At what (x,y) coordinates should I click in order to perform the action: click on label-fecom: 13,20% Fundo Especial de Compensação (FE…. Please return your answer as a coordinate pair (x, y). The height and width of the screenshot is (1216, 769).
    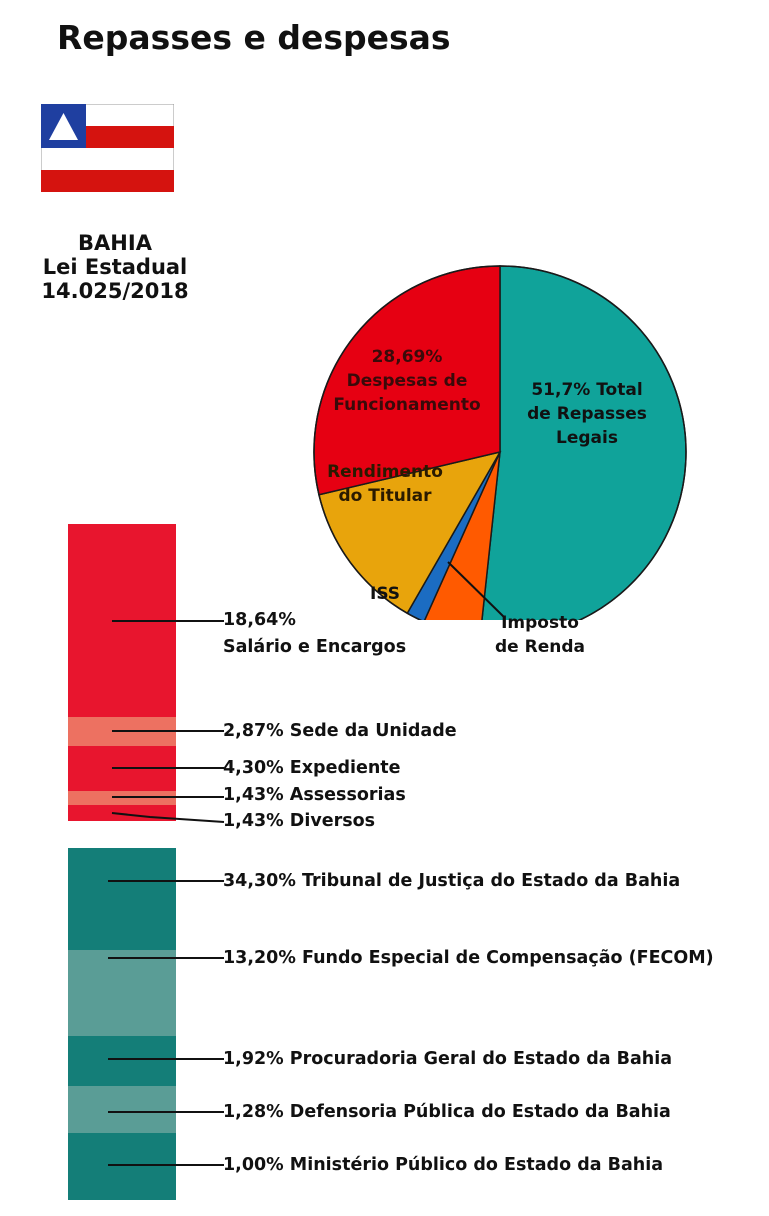
    Looking at the image, I should click on (468, 958).